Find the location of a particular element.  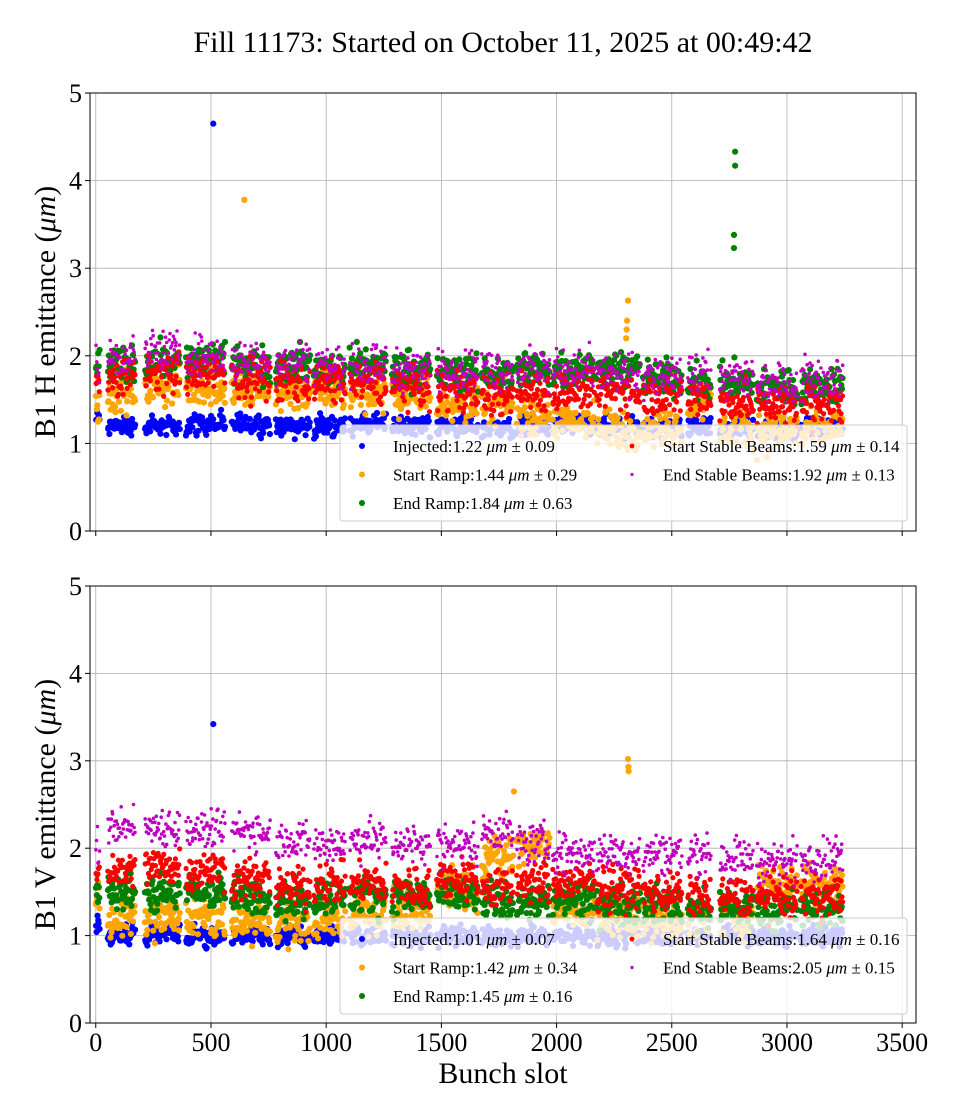

legend-series-name: Start Stable Beams:1.59 is located at coordinates (747, 446).